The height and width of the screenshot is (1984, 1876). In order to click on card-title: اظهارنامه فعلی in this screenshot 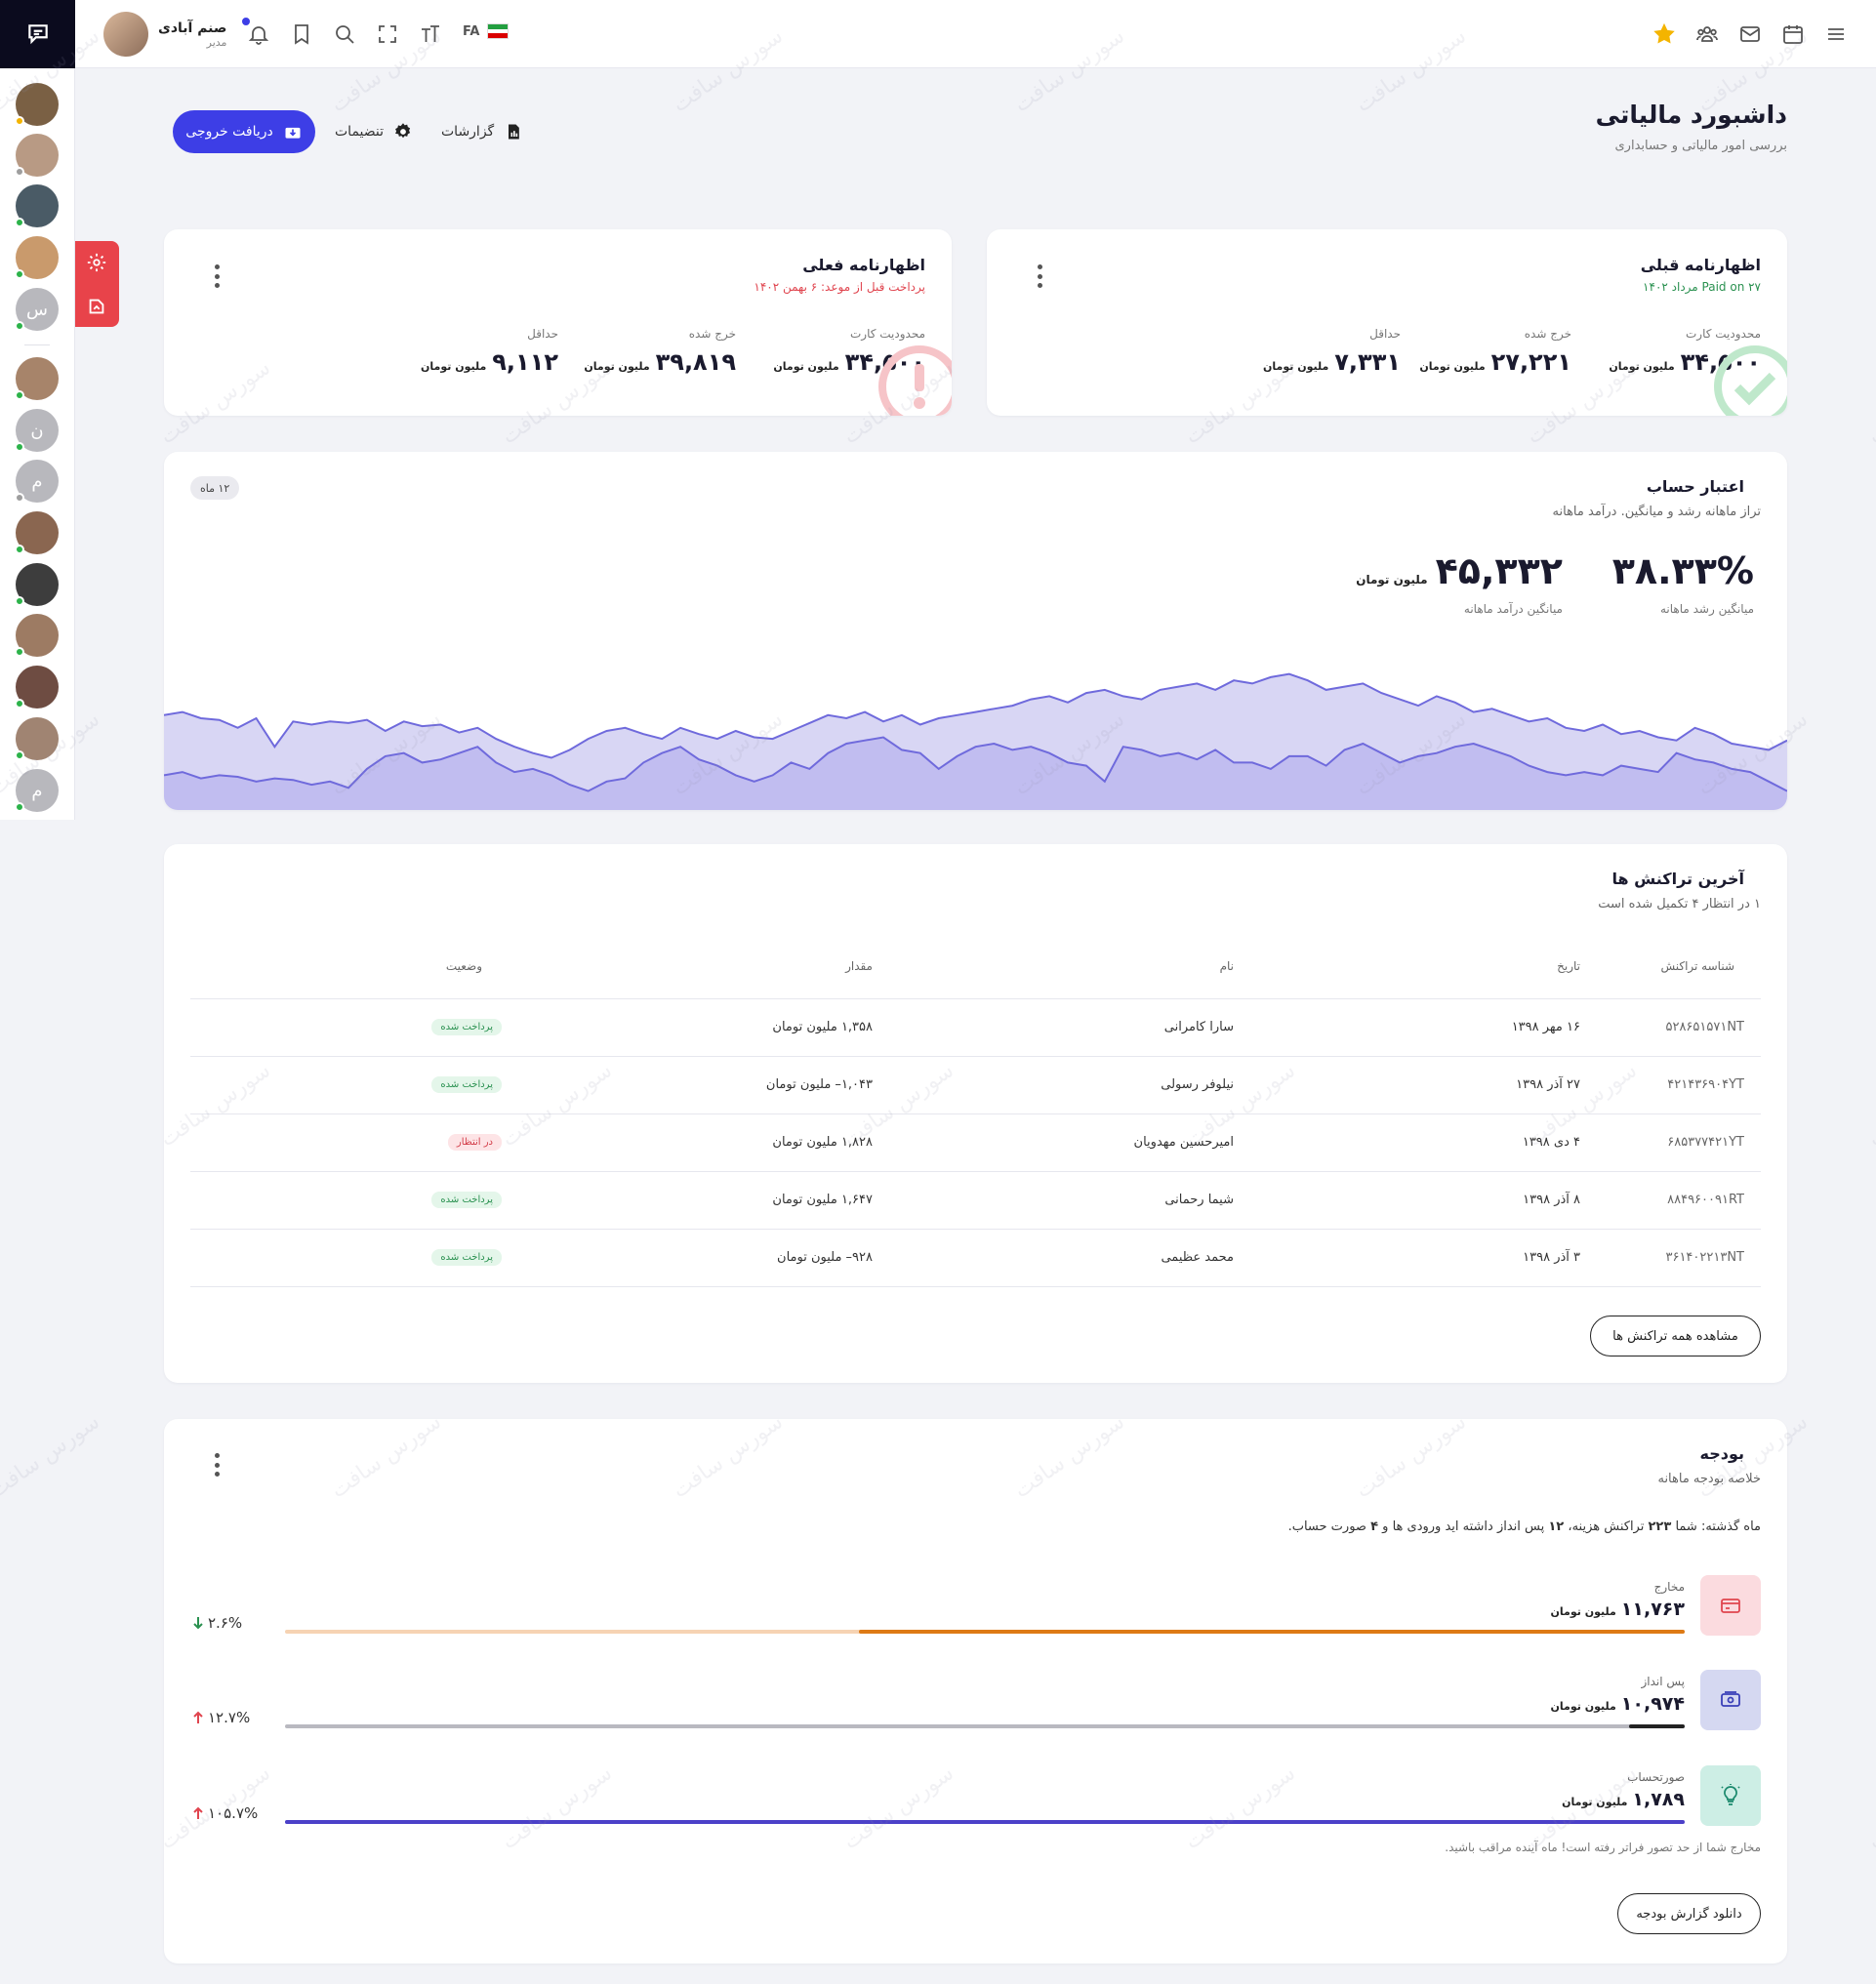, I will do `click(863, 265)`.